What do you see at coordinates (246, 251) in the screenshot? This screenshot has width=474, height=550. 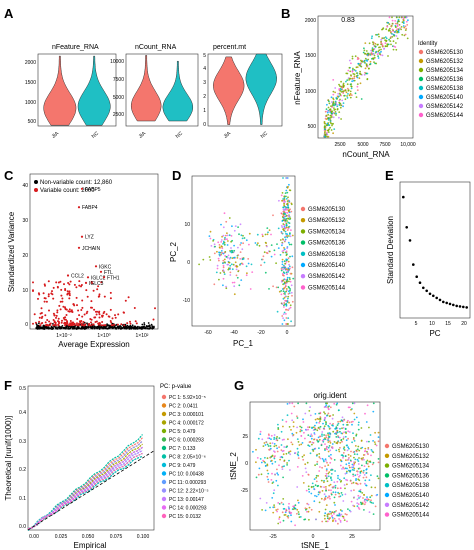 I see `scatter-points` at bounding box center [246, 251].